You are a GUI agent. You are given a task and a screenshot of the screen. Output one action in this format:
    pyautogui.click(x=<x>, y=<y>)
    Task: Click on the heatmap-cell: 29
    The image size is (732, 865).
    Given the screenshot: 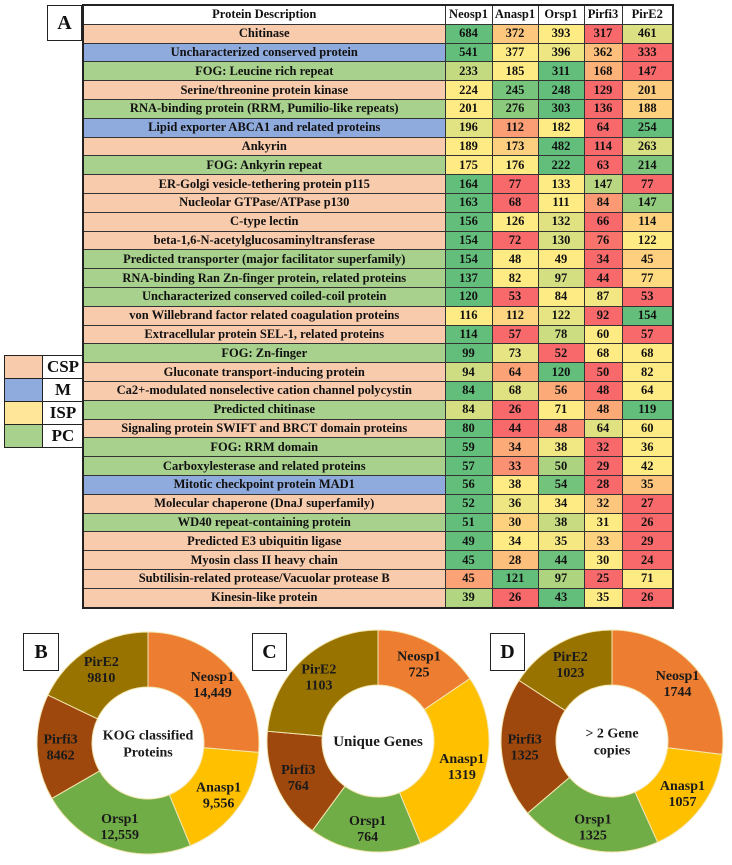 What is the action you would take?
    pyautogui.click(x=603, y=466)
    